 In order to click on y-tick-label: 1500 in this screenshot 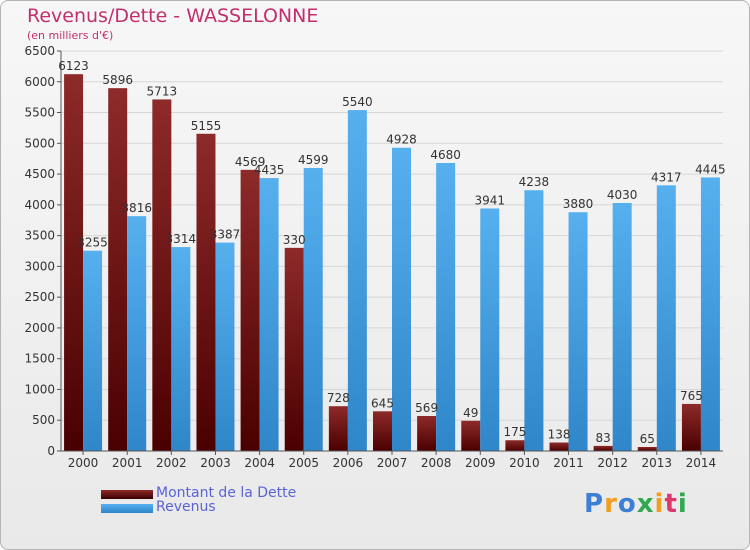, I will do `click(39, 359)`.